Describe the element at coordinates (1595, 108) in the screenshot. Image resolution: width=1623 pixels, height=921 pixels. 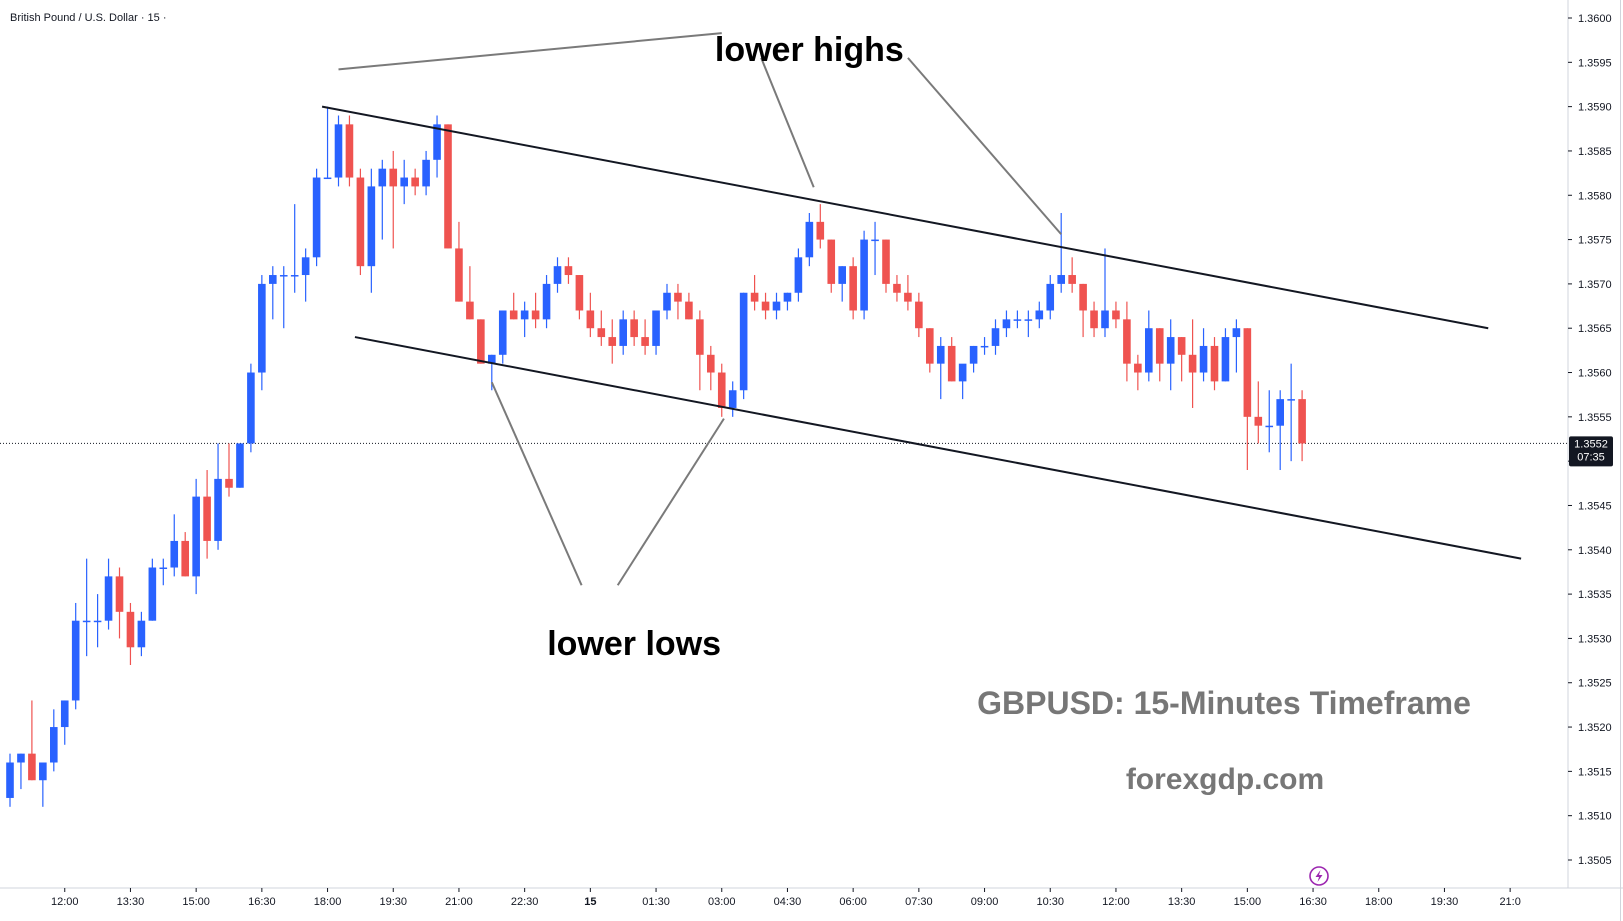
I see `y-tick-label: 1.3590` at that location.